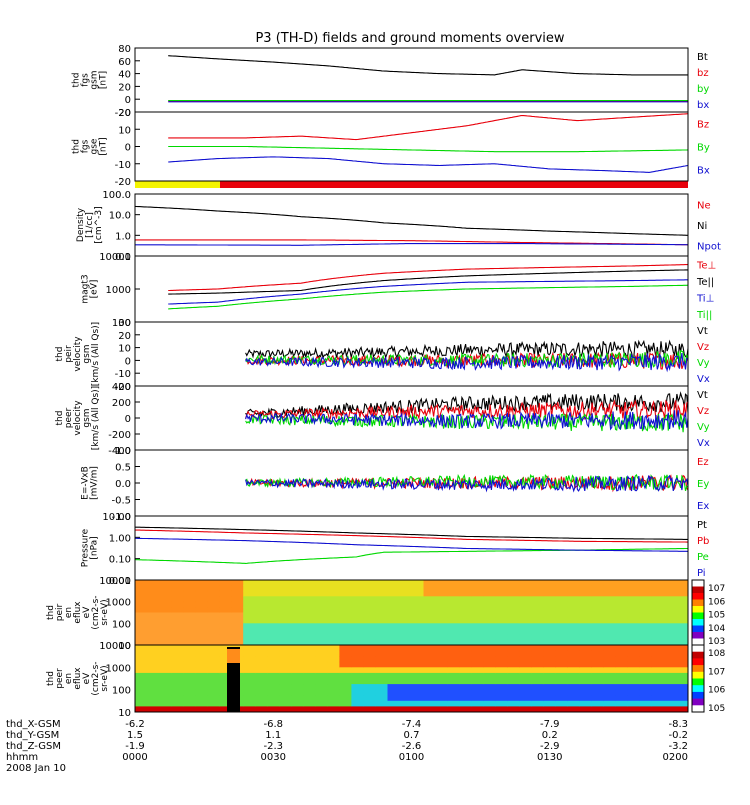  I want to click on y-axis-label: velocity, so click(78, 418).